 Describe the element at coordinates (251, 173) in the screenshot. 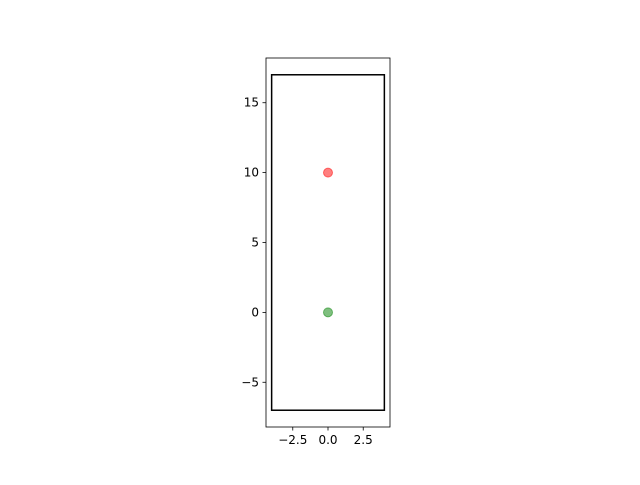

I see `y-tick-label-3: 10` at that location.